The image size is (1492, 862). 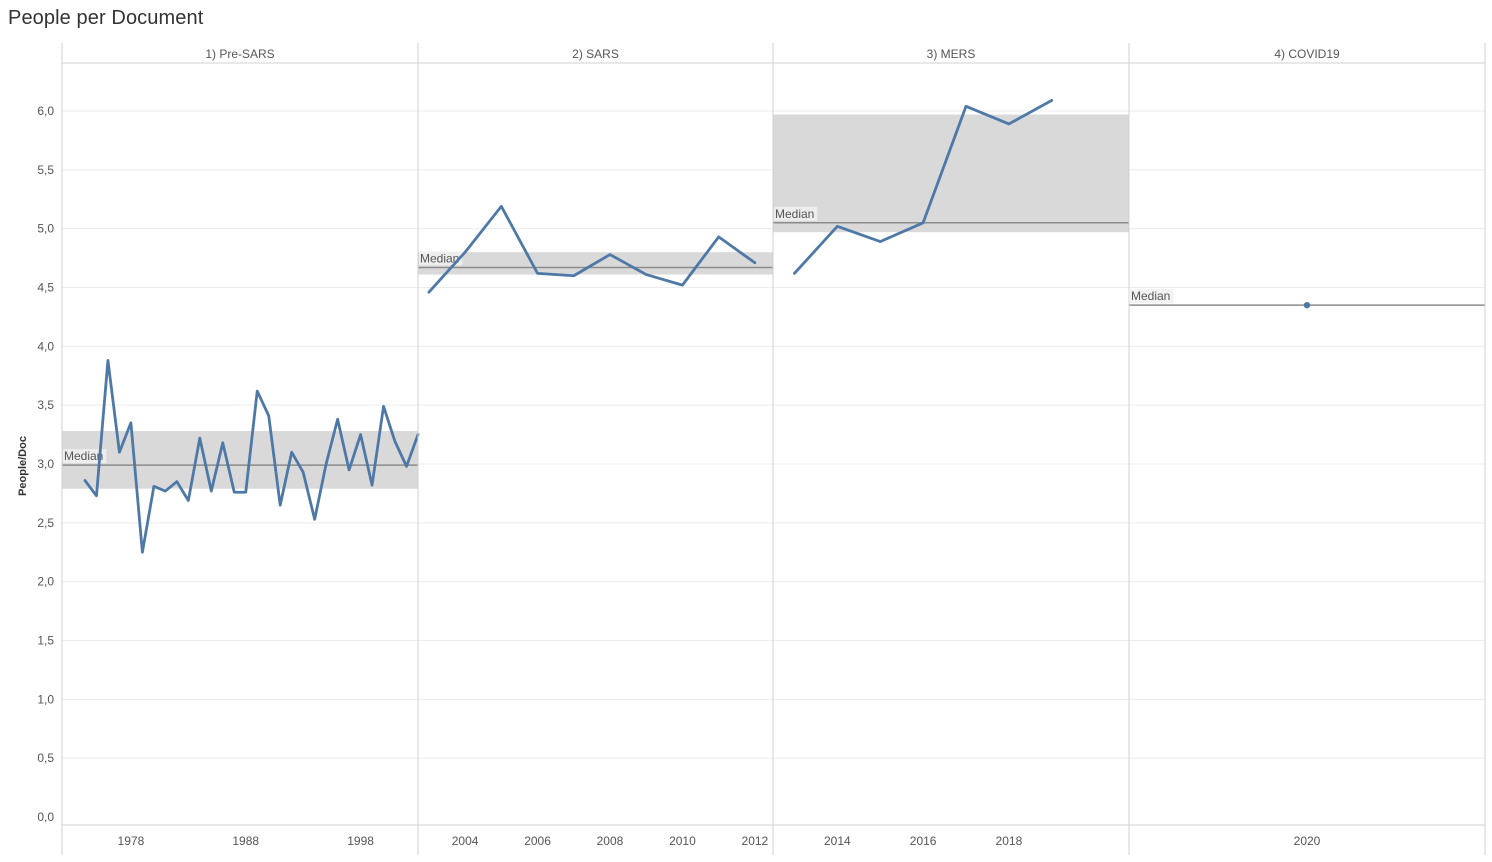 I want to click on y-tick-label: 0,0, so click(x=45, y=817).